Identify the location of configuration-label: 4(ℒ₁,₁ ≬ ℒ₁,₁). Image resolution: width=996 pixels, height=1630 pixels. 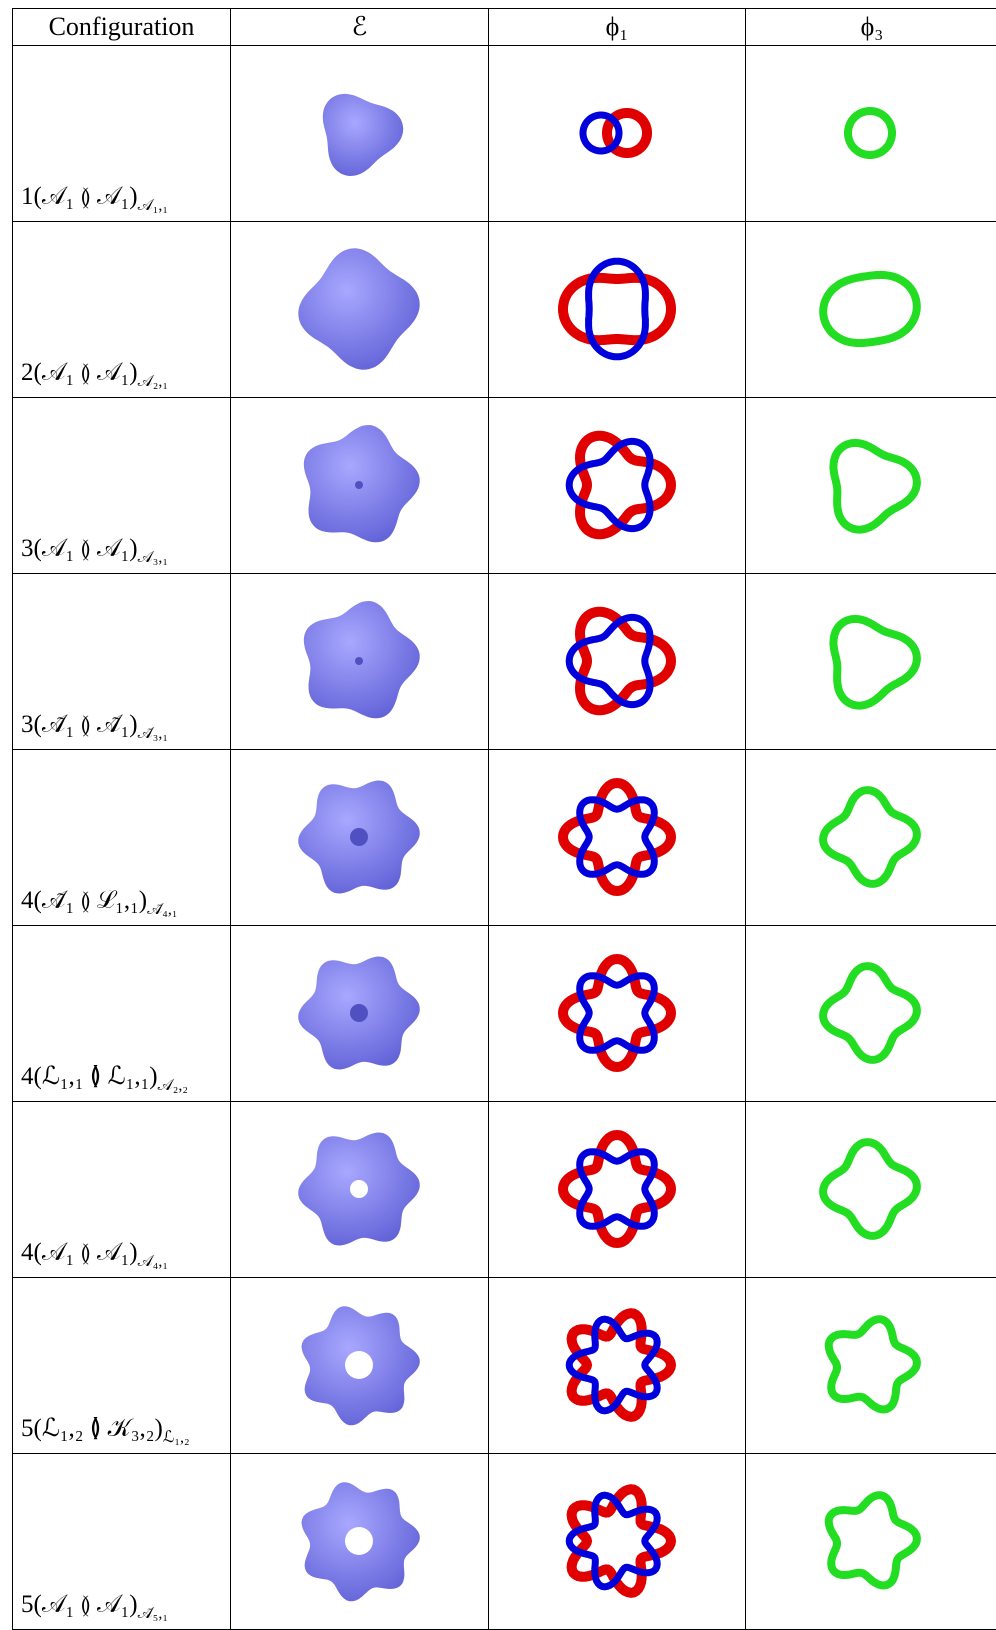
(89, 1076).